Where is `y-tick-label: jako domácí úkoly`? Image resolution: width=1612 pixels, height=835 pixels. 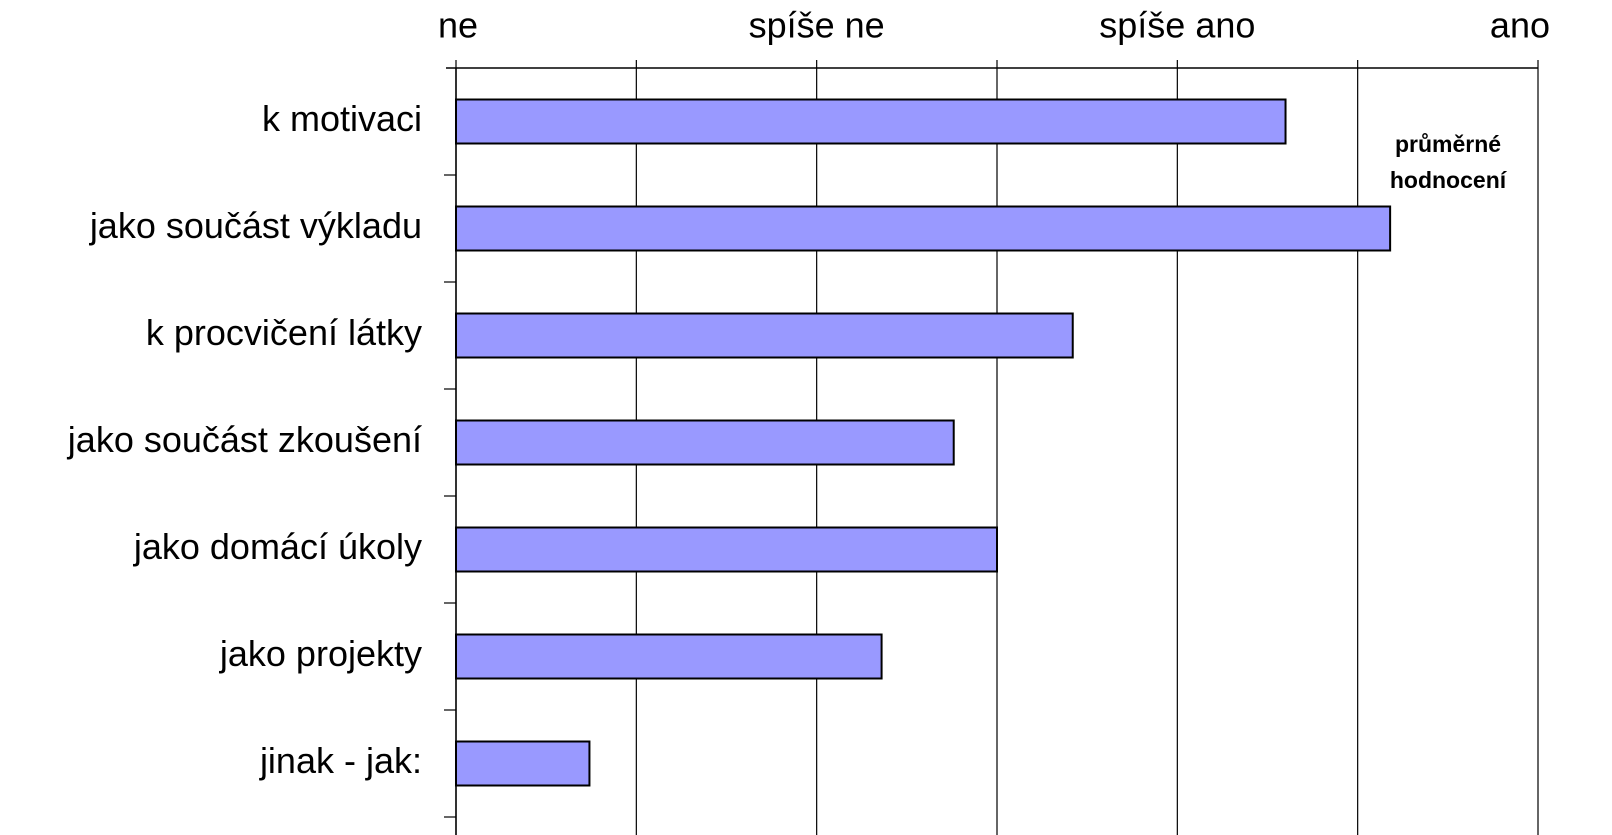
y-tick-label: jako domácí úkoly is located at coordinates (277, 546).